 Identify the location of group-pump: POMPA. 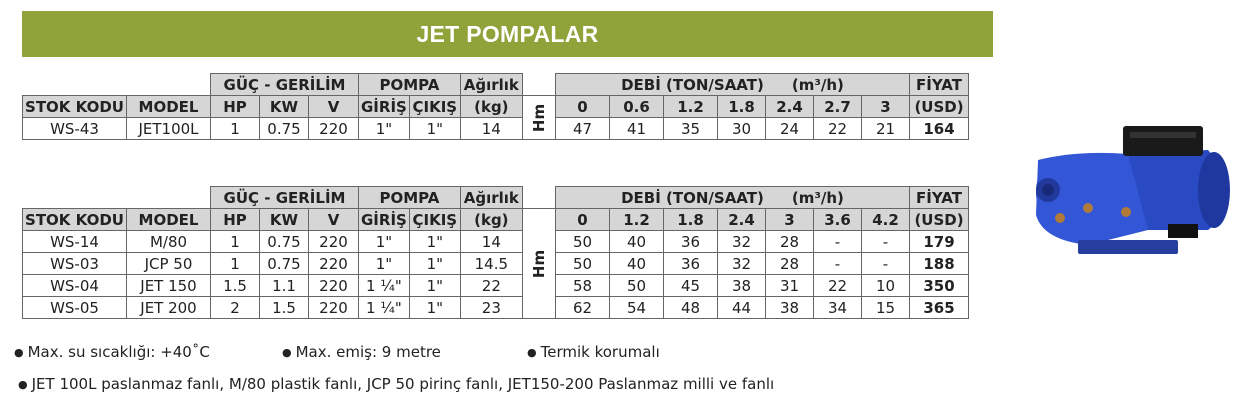
(409, 84).